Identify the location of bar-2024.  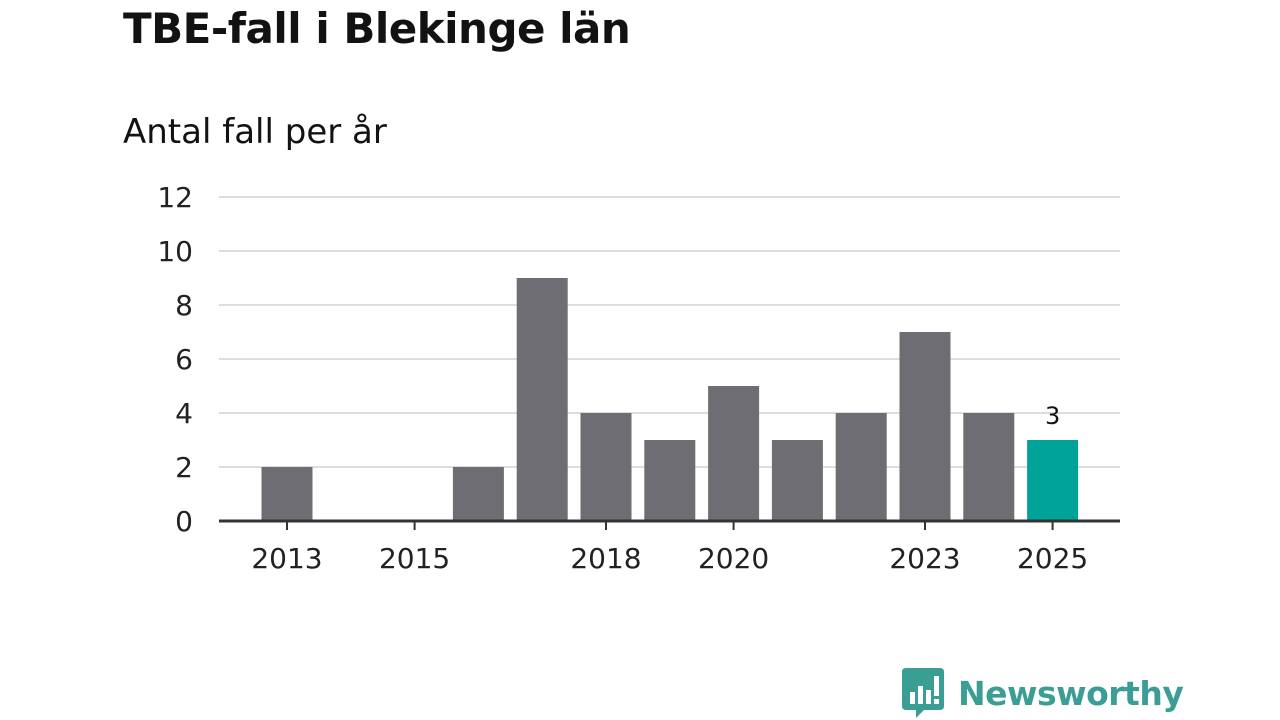
(989, 467).